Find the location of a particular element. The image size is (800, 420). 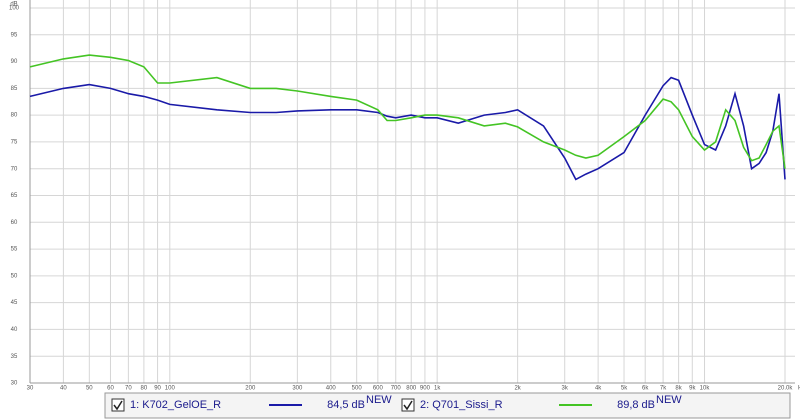

x-tick-label: 600 is located at coordinates (378, 389).